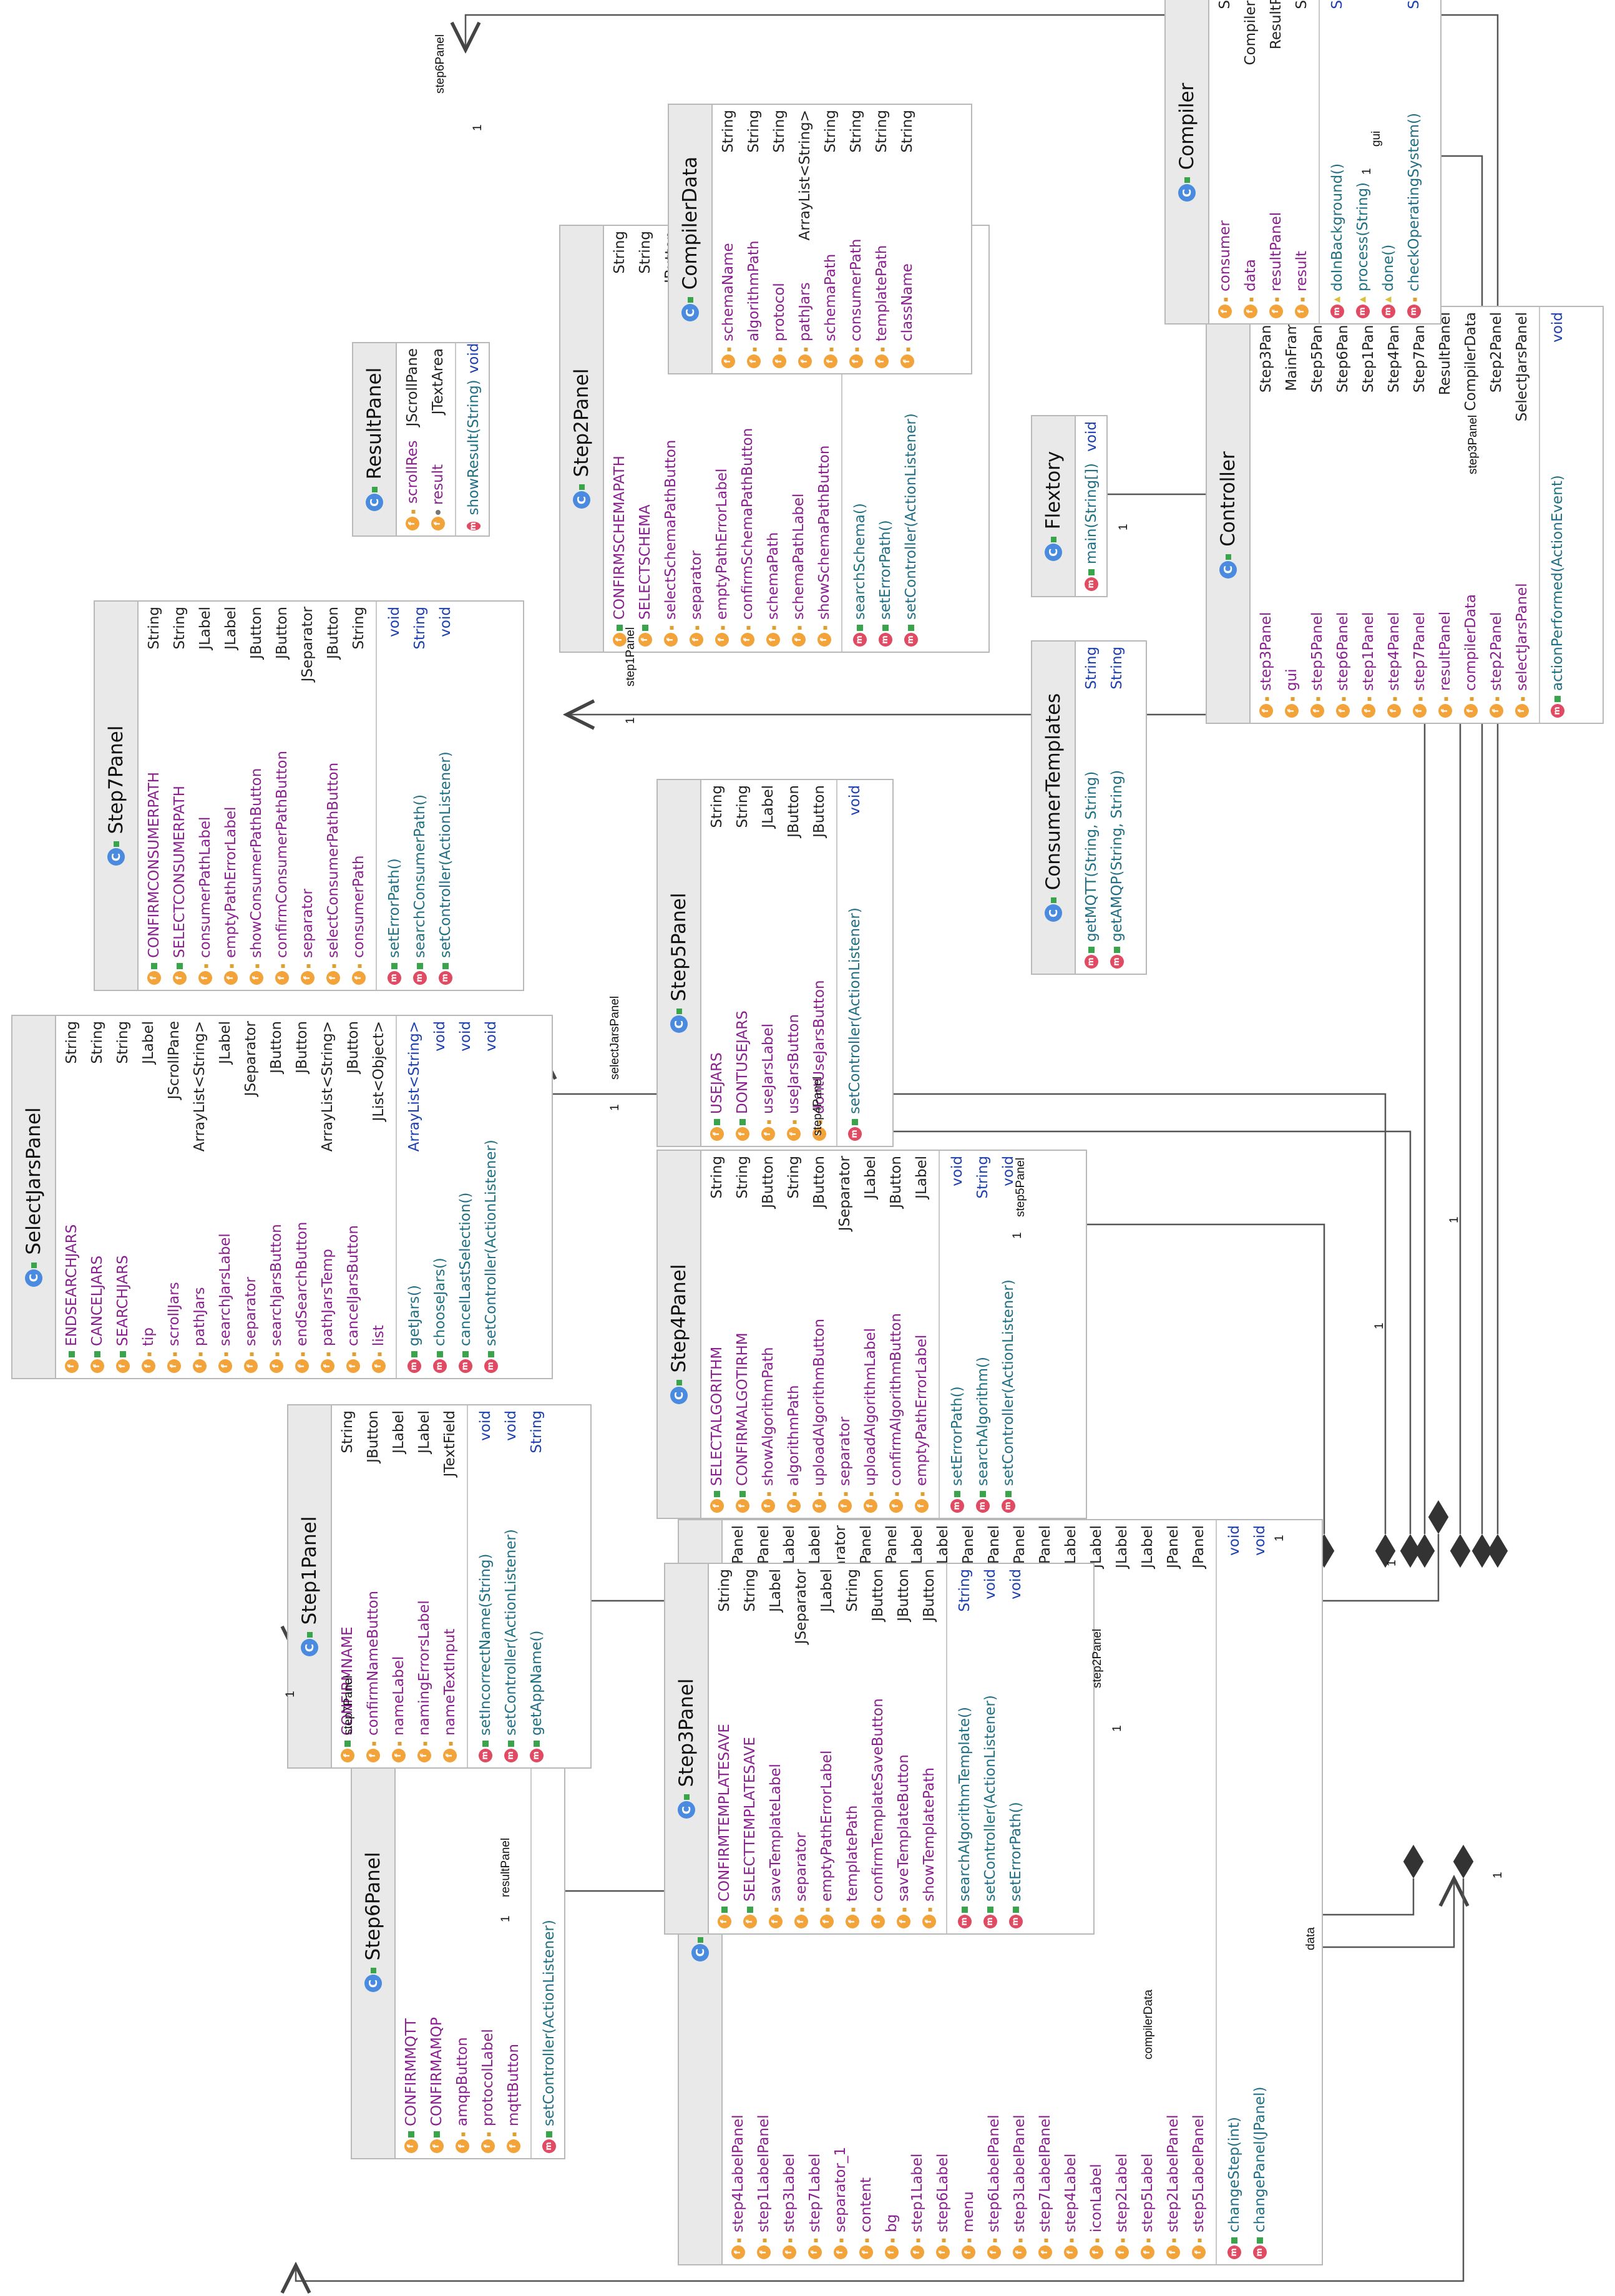 This screenshot has height=2296, width=1615. I want to click on field-row: f saveTemplateButton JButton, so click(903, 1748).